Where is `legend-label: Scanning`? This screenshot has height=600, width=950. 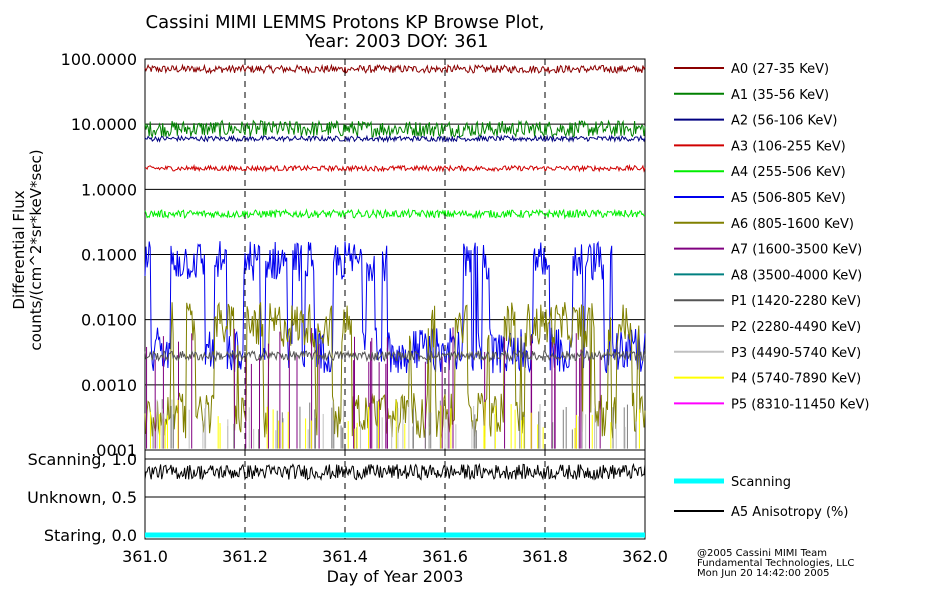 legend-label: Scanning is located at coordinates (761, 482).